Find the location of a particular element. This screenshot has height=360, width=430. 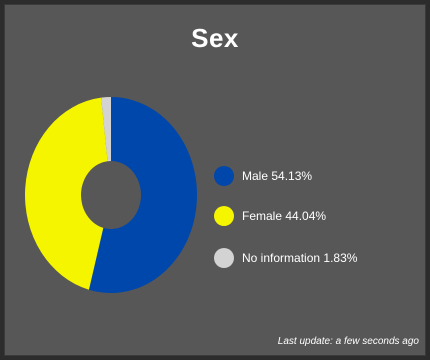

legend-swatch-no-information is located at coordinates (224, 258).